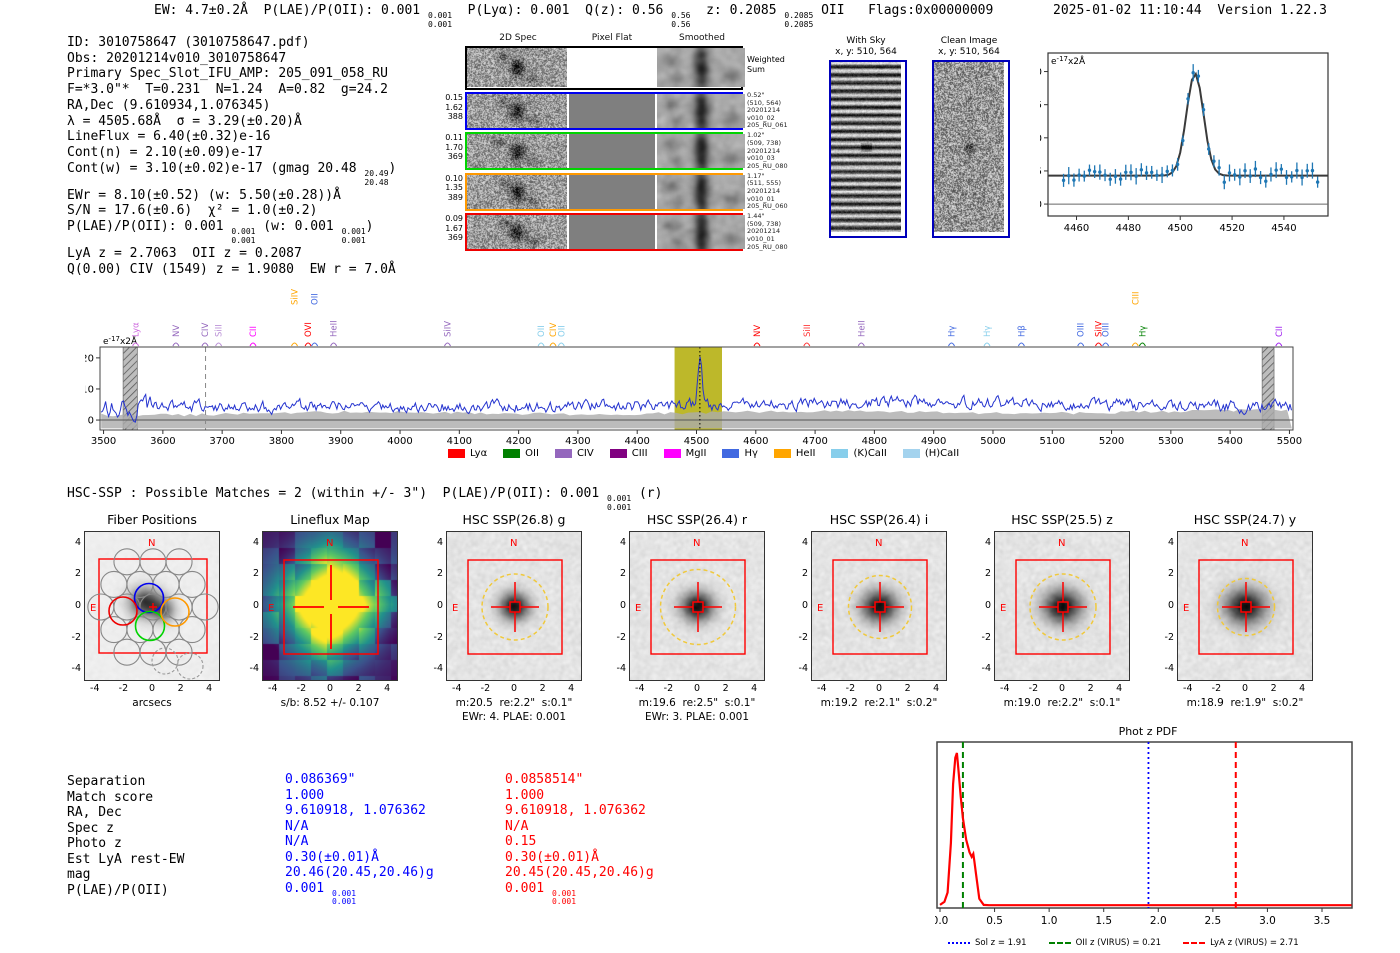  I want to click on fiber-weight-labels: 0.15 1.62 388, so click(454, 107).